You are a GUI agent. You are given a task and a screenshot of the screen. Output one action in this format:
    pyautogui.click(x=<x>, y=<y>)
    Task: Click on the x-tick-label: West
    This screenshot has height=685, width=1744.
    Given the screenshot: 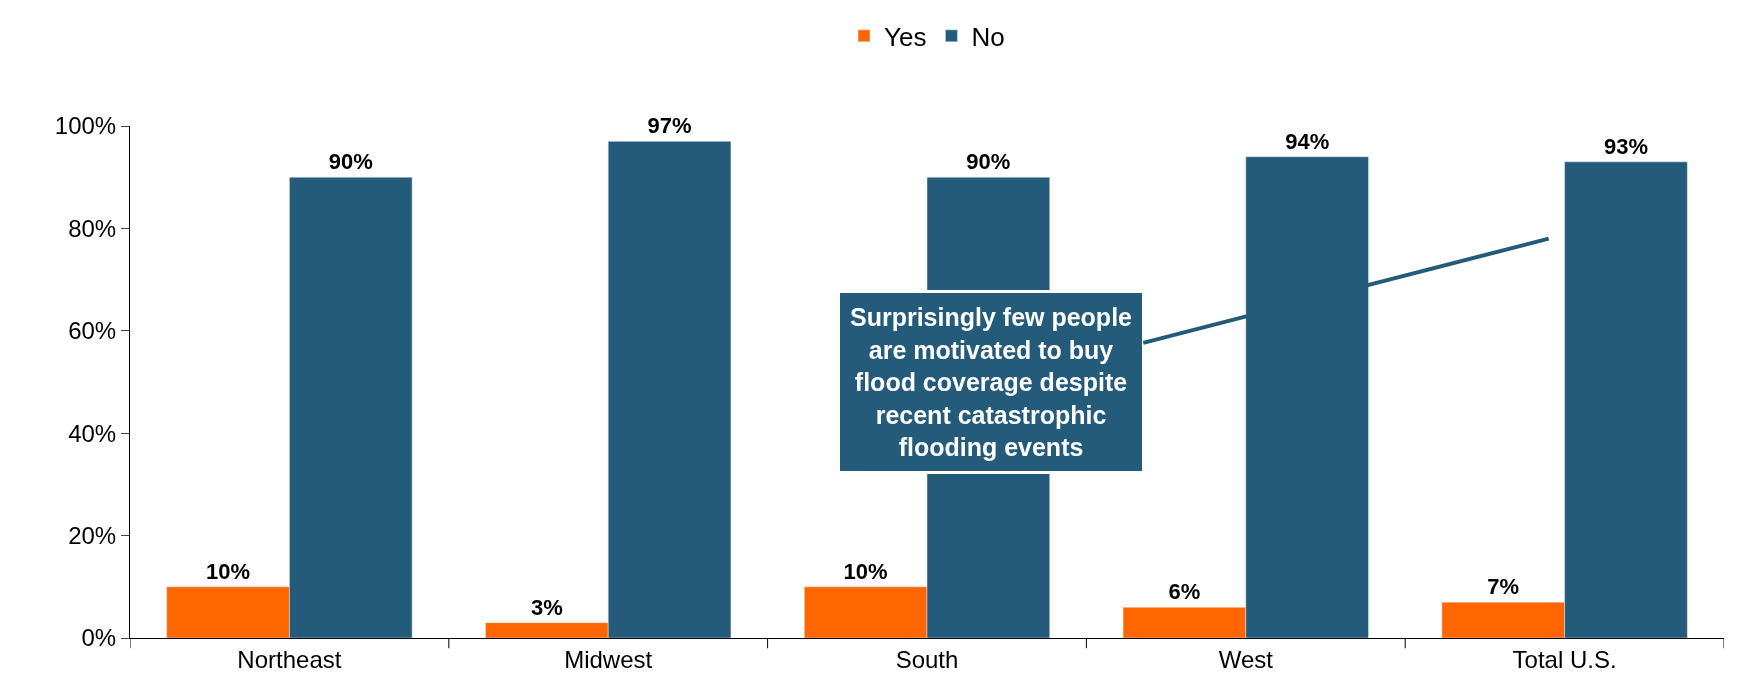 What is the action you would take?
    pyautogui.click(x=1246, y=659)
    